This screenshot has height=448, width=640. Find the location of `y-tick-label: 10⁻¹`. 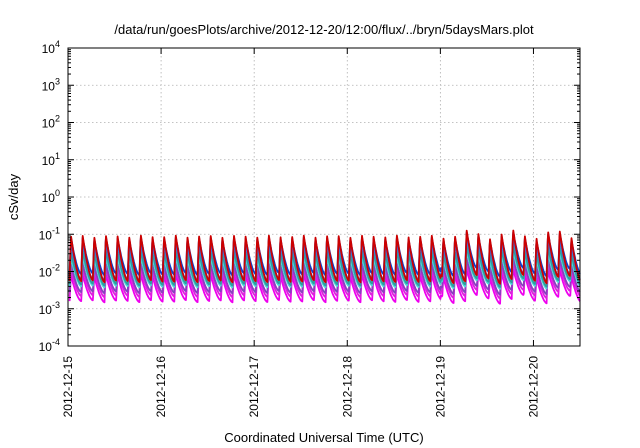

y-tick-label: 10⁻¹ is located at coordinates (49, 233).